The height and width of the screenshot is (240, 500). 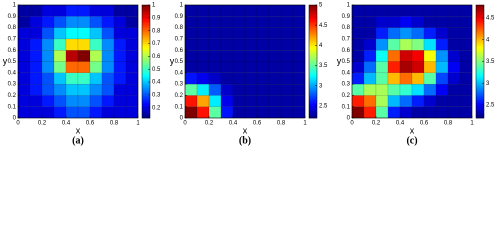 What do you see at coordinates (490, 19) in the screenshot?
I see `colorbar-tick-label: 4.5` at bounding box center [490, 19].